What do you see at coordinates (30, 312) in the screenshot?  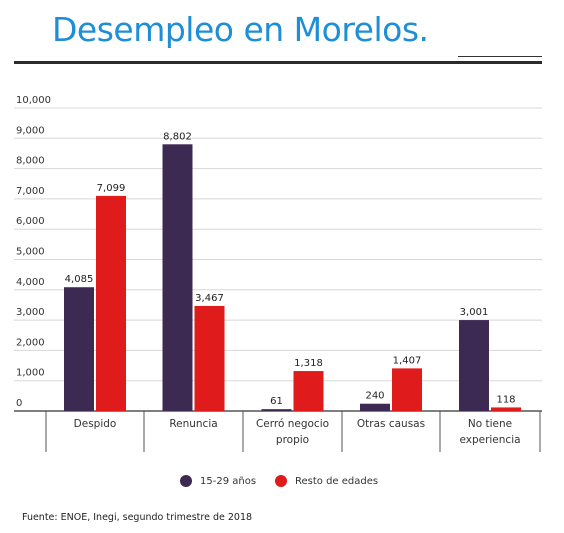 I see `y-tick-label: 3,000` at bounding box center [30, 312].